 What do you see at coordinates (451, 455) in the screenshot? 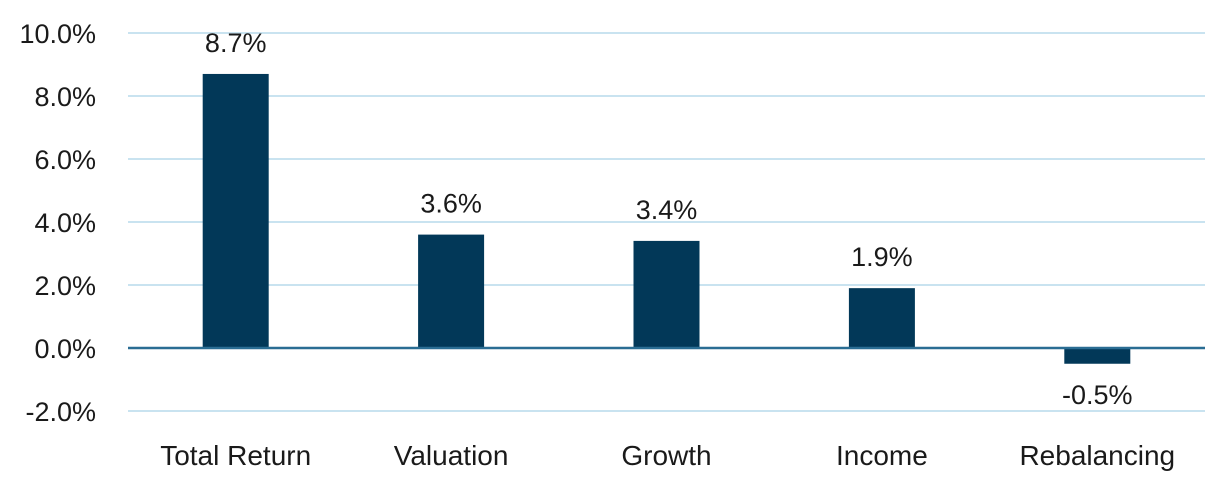
I see `category-label: Valuation` at bounding box center [451, 455].